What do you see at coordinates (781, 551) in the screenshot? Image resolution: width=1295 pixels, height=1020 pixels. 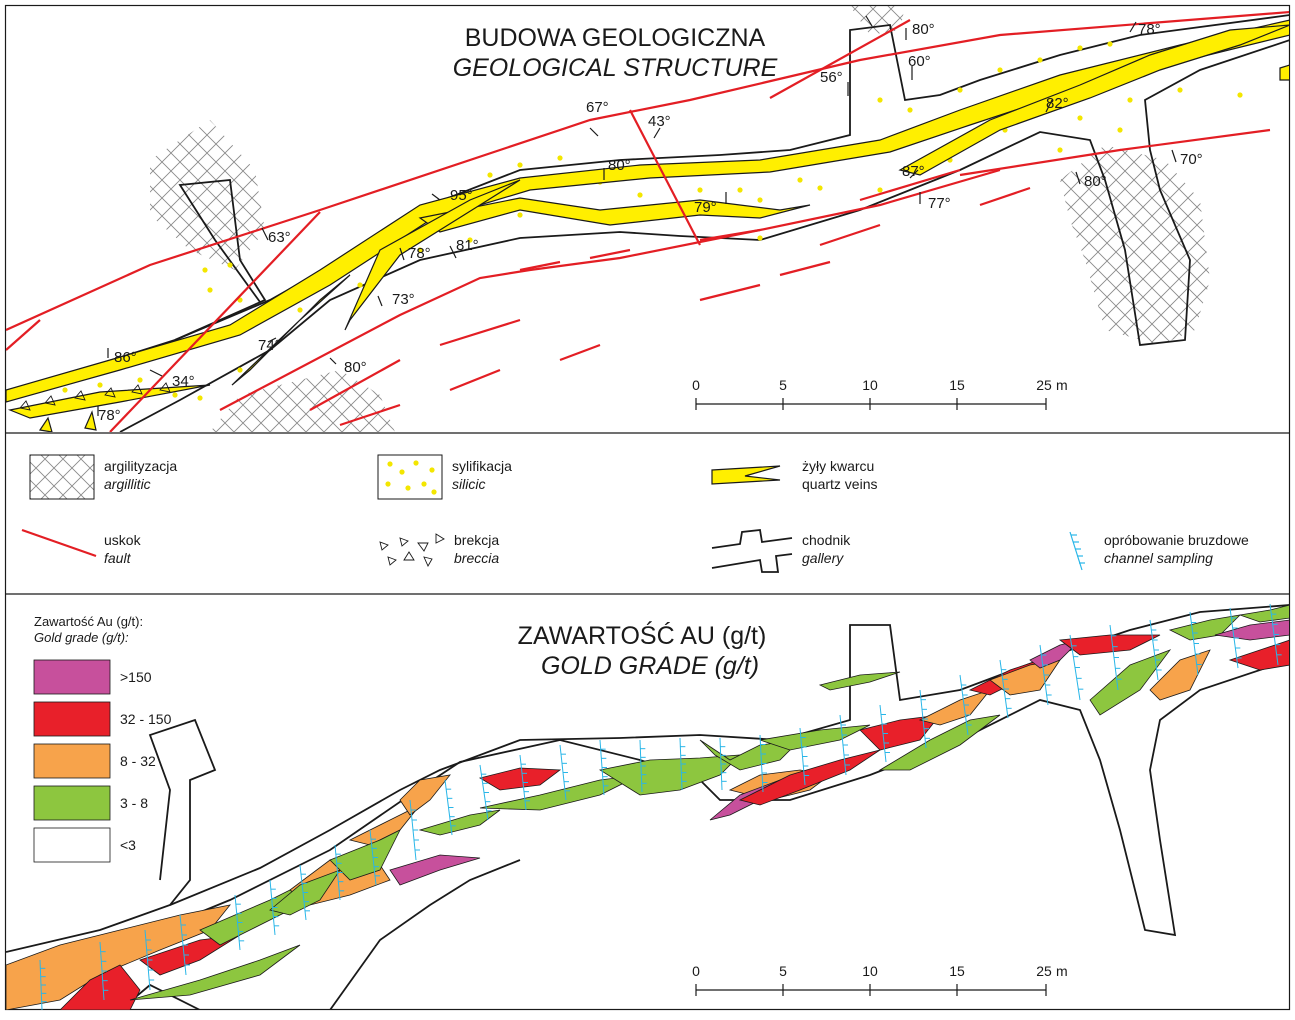 I see `legend-item-gallery: chodnik gallery` at bounding box center [781, 551].